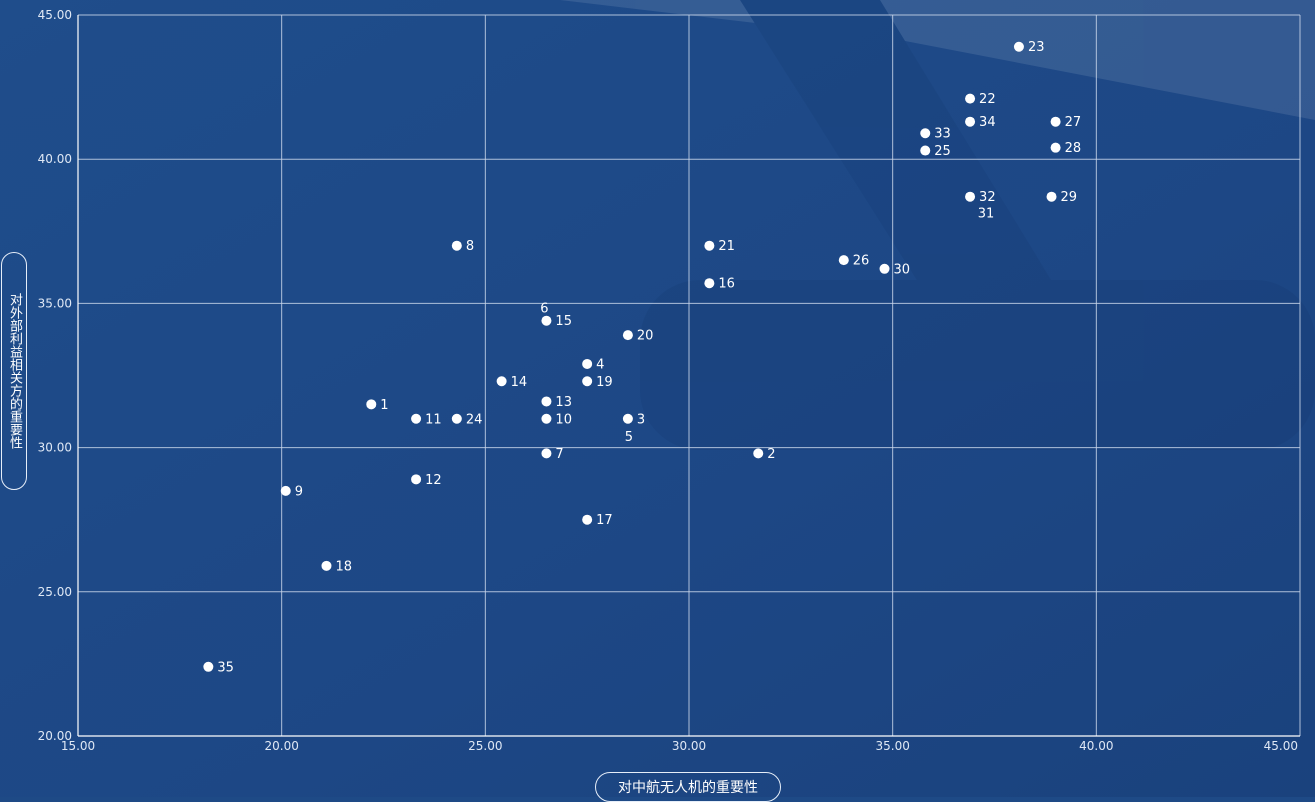 The width and height of the screenshot is (1315, 802). What do you see at coordinates (604, 520) in the screenshot?
I see `data-label-17: 17` at bounding box center [604, 520].